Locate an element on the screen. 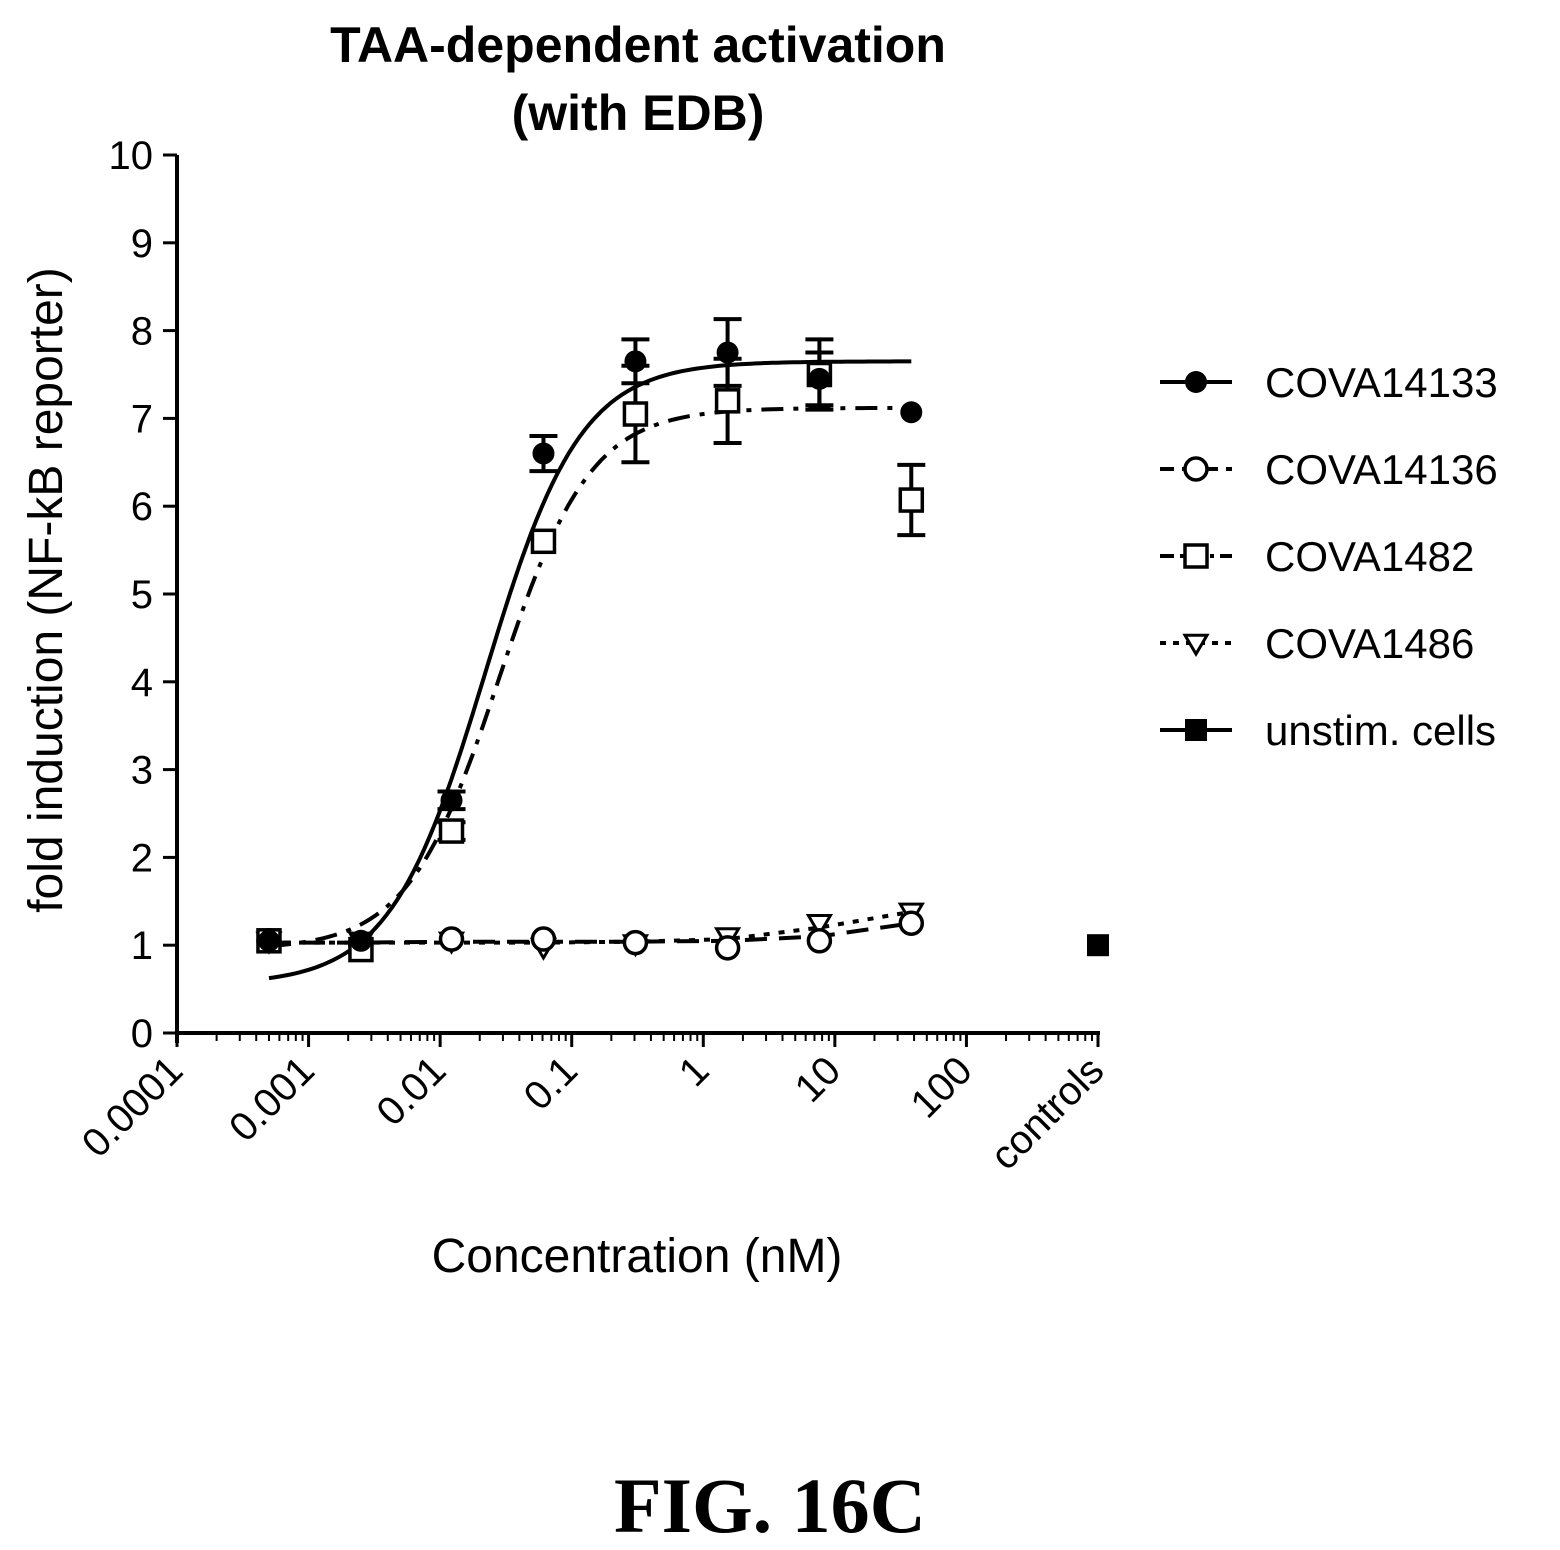  y-tick-label: 0 is located at coordinates (142, 1034).